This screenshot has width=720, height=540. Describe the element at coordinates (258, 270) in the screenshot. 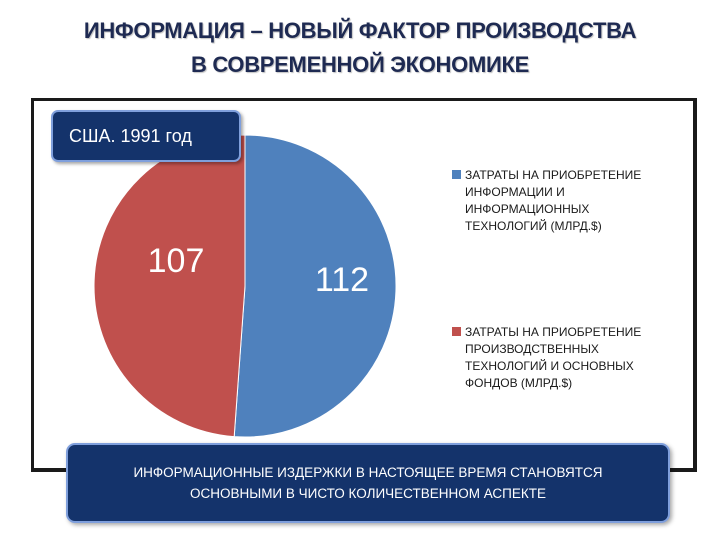

I see `pie-slice-labels: 112 107` at that location.